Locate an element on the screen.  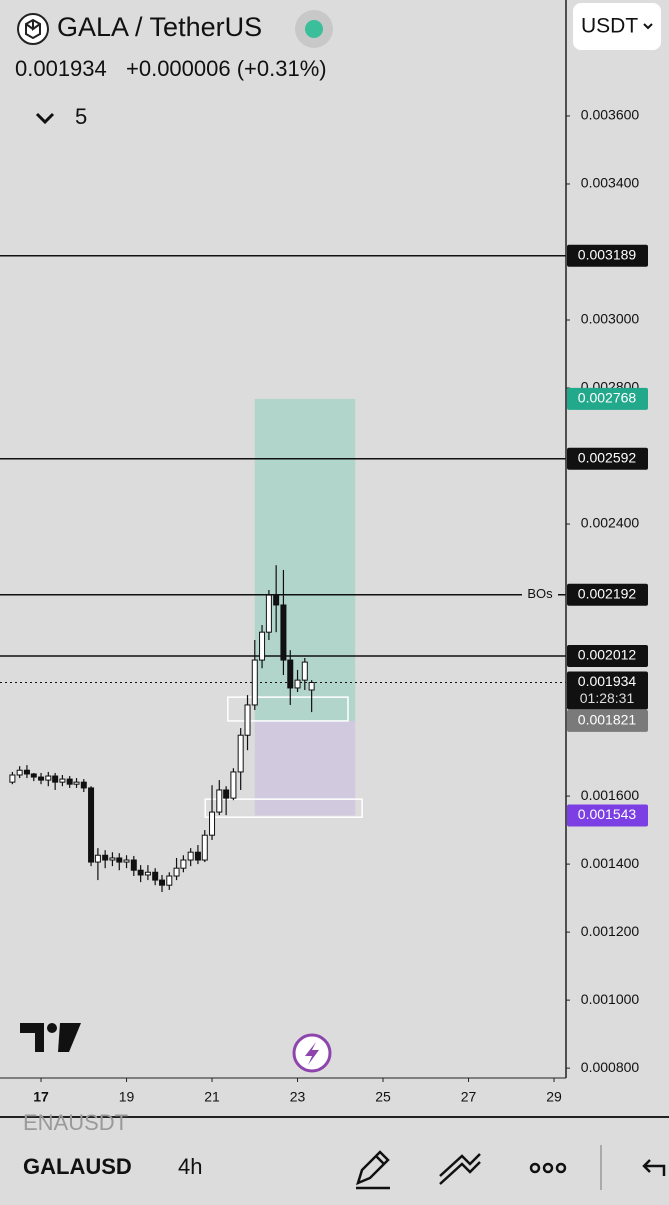
x-tick-label: 21 is located at coordinates (212, 1097).